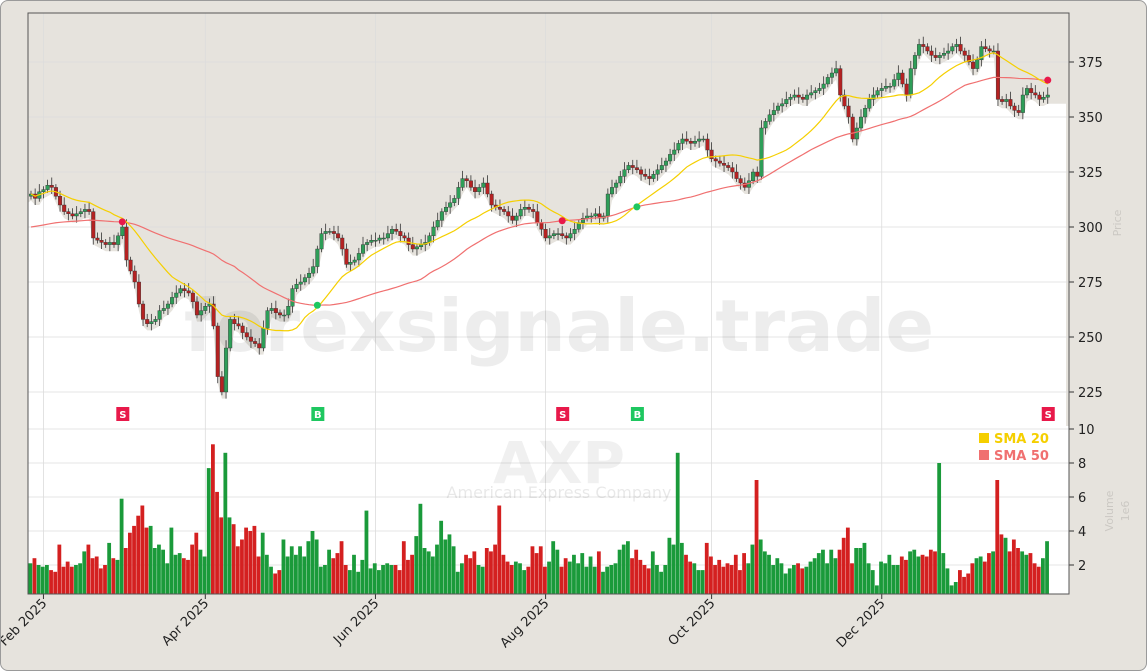 Image resolution: width=1147 pixels, height=672 pixels. Describe the element at coordinates (692, 622) in the screenshot. I see `x-tick-label: Oct 2025` at that location.